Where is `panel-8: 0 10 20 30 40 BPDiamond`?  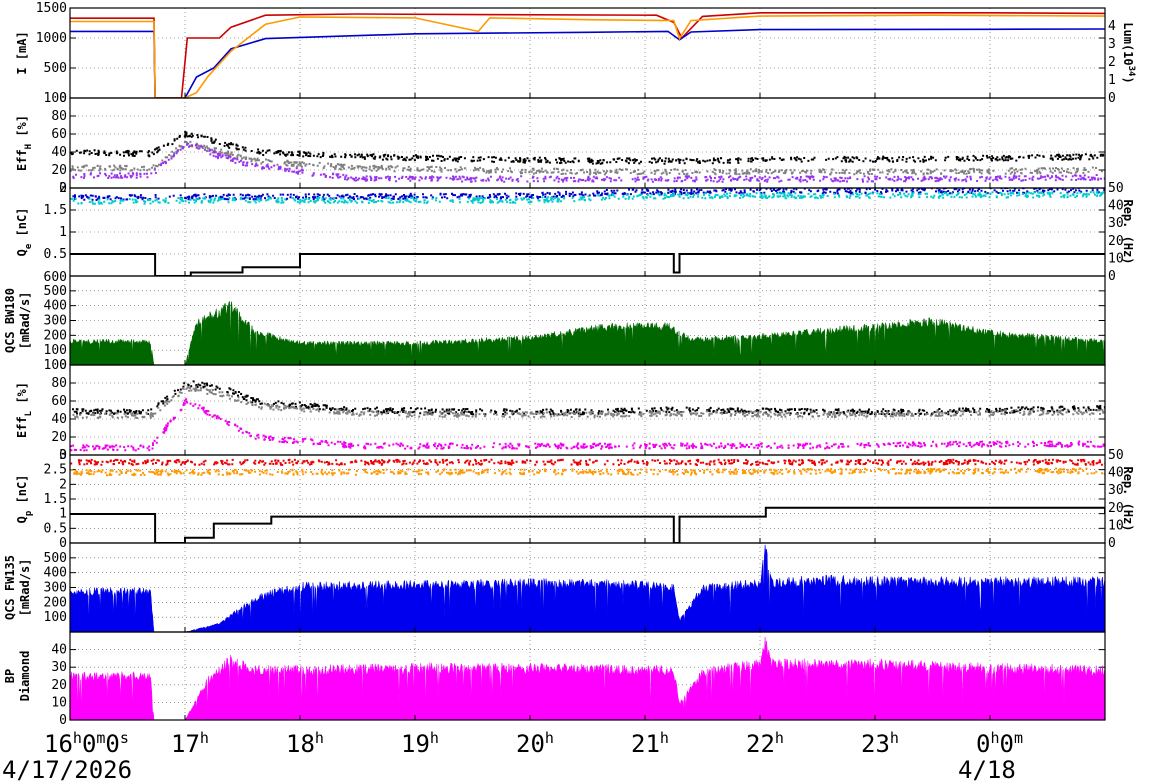
panel-8: 0 10 20 30 40 BPDiamond is located at coordinates (554, 679).